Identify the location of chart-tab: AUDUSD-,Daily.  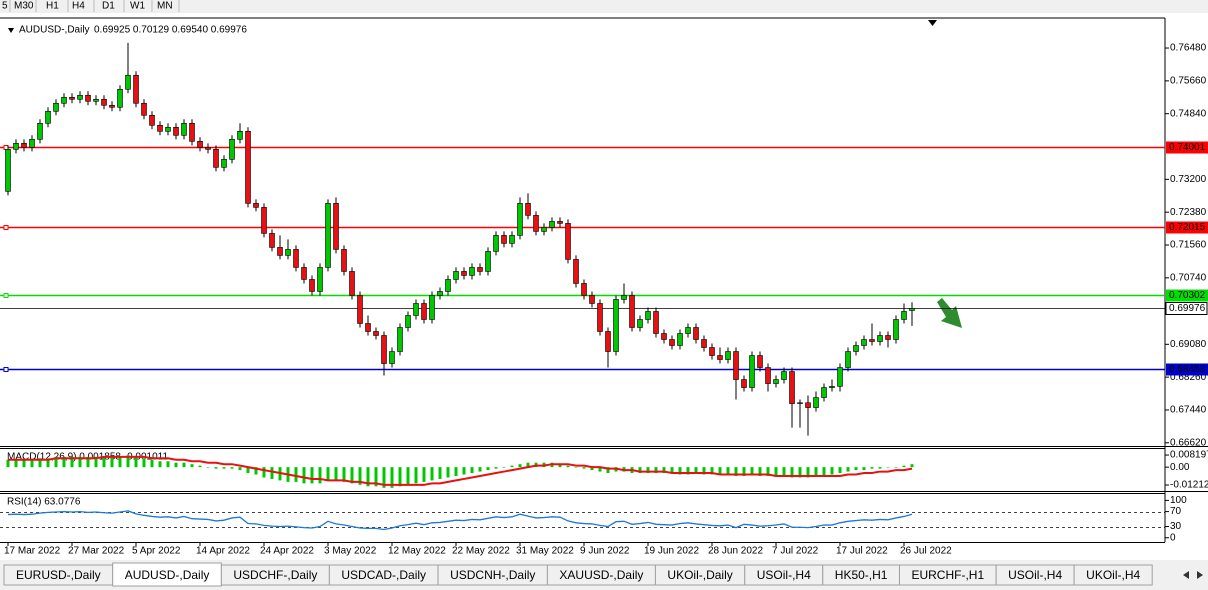
(167, 574).